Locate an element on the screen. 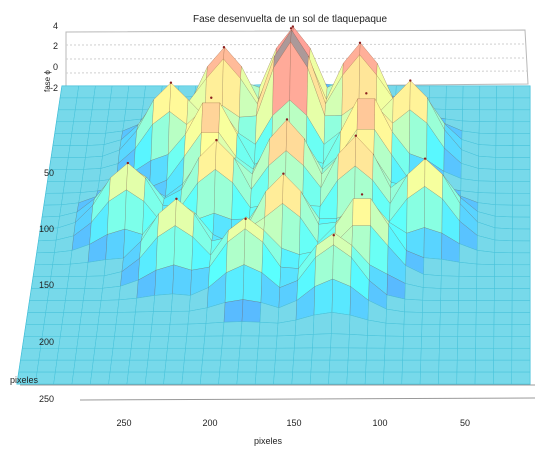 Image resolution: width=538 pixels, height=451 pixels. y-tick-label: 50 is located at coordinates (49, 173).